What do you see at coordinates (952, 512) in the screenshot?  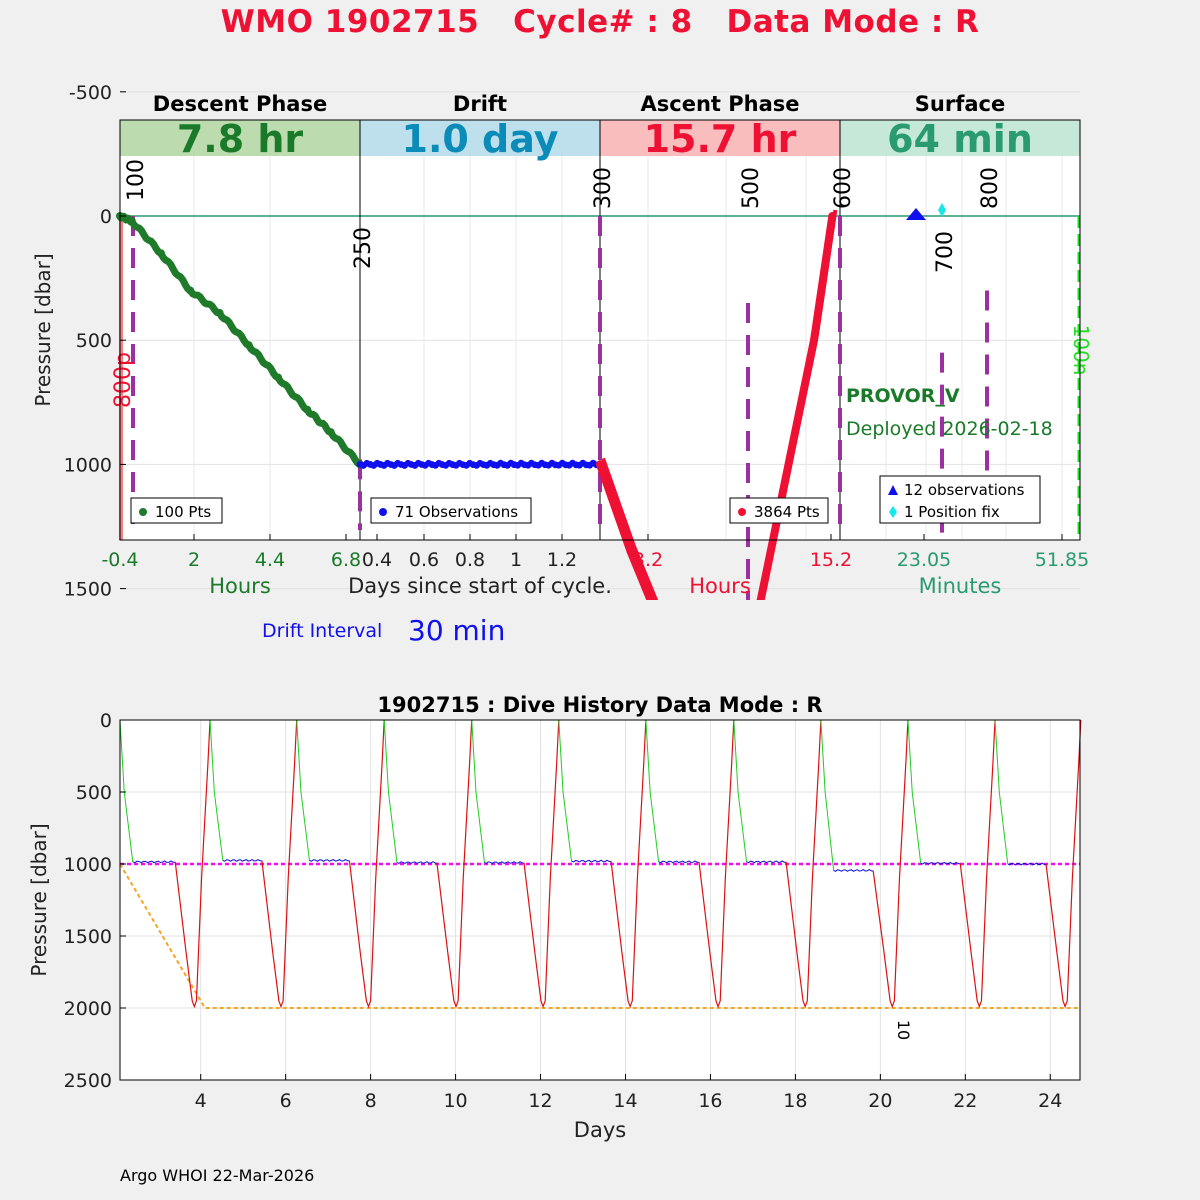 I see `legend-label: 1 Position fix` at bounding box center [952, 512].